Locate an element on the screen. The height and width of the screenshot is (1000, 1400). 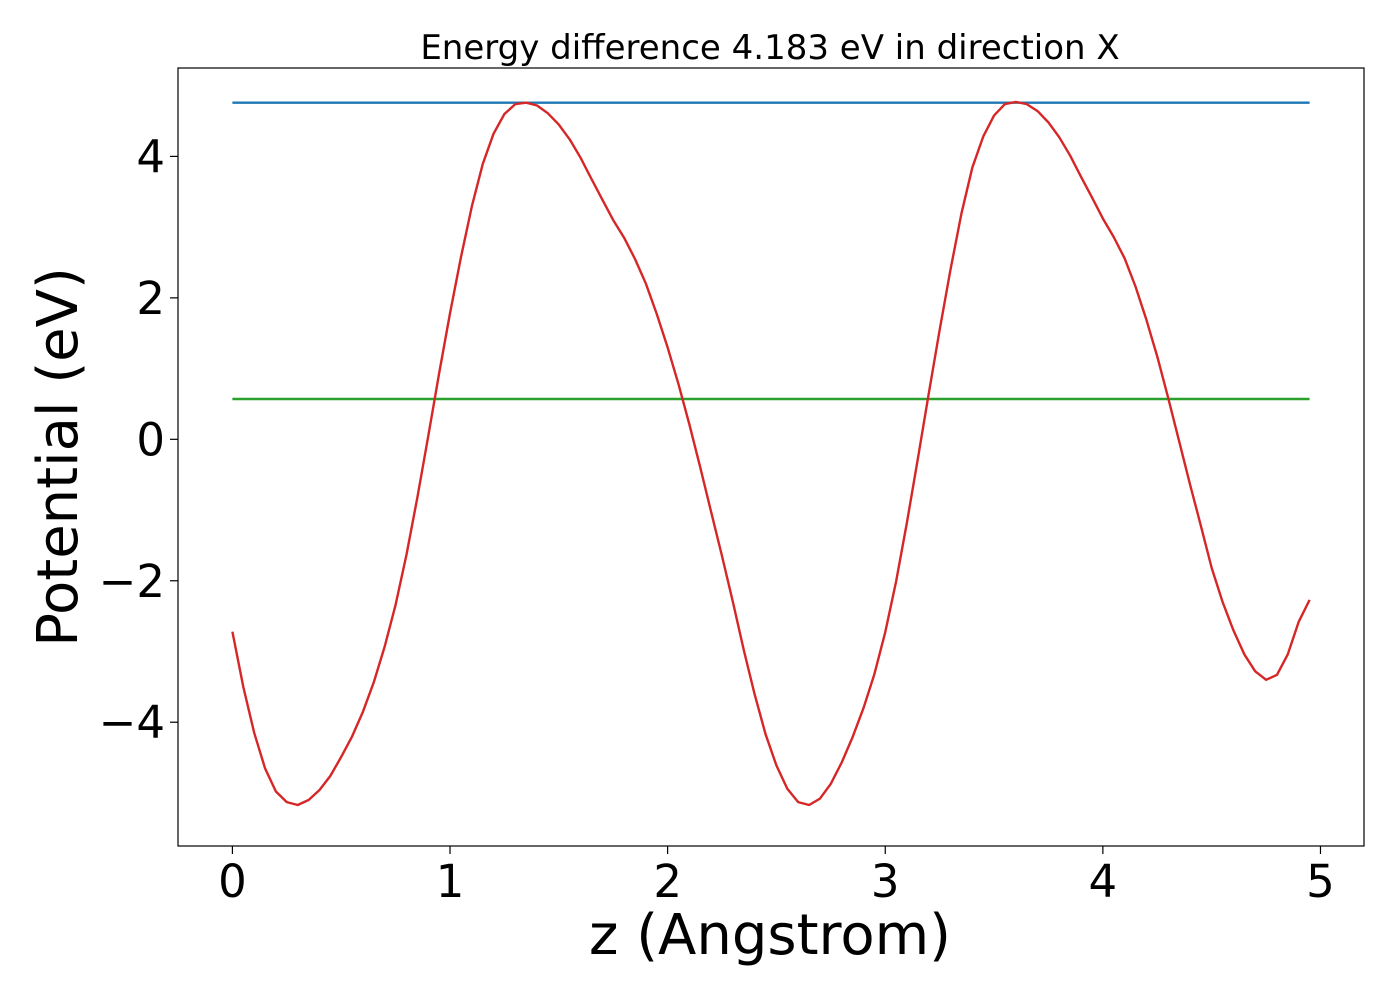
y-tick-label: −2 is located at coordinates (132, 581).